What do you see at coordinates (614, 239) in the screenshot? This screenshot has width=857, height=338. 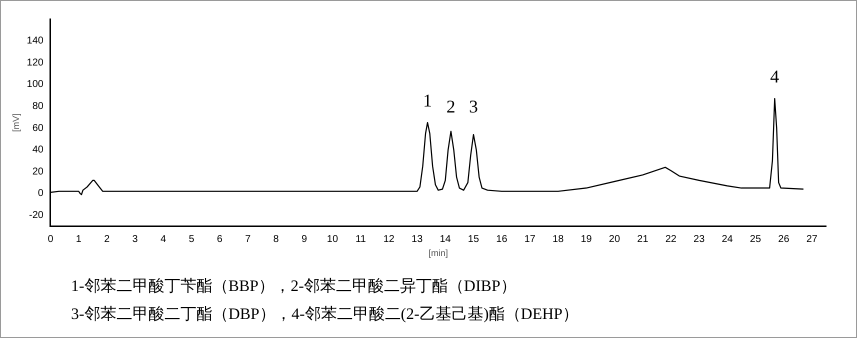 I see `x-tick-label: 20` at bounding box center [614, 239].